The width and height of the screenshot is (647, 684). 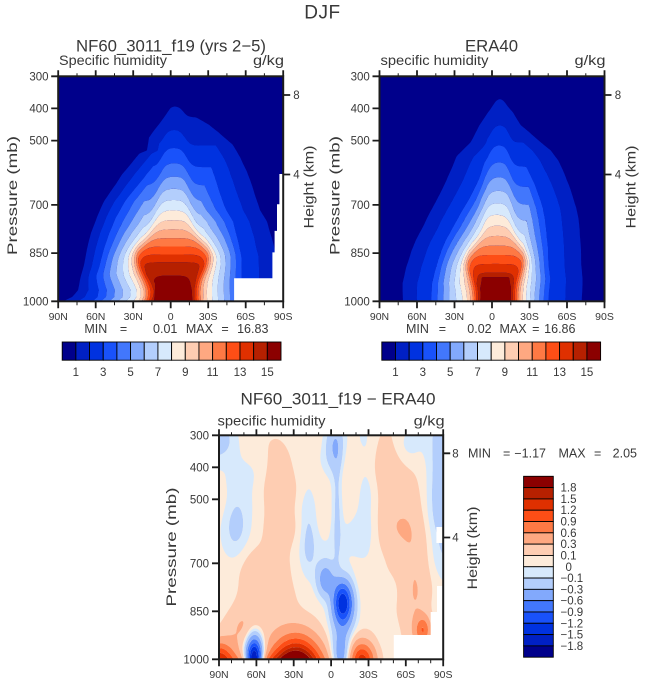 What do you see at coordinates (572, 647) in the screenshot?
I see `svg-text: −1.8` at bounding box center [572, 647].